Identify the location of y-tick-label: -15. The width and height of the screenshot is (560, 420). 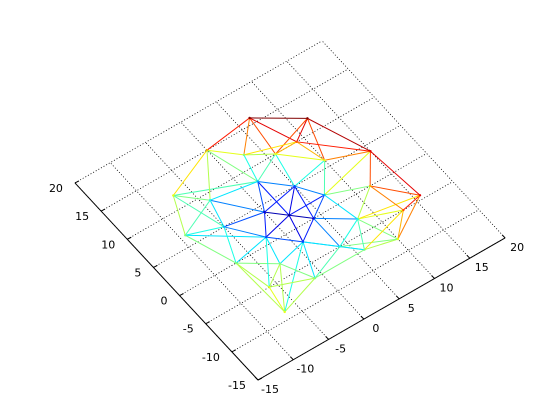
(237, 385).